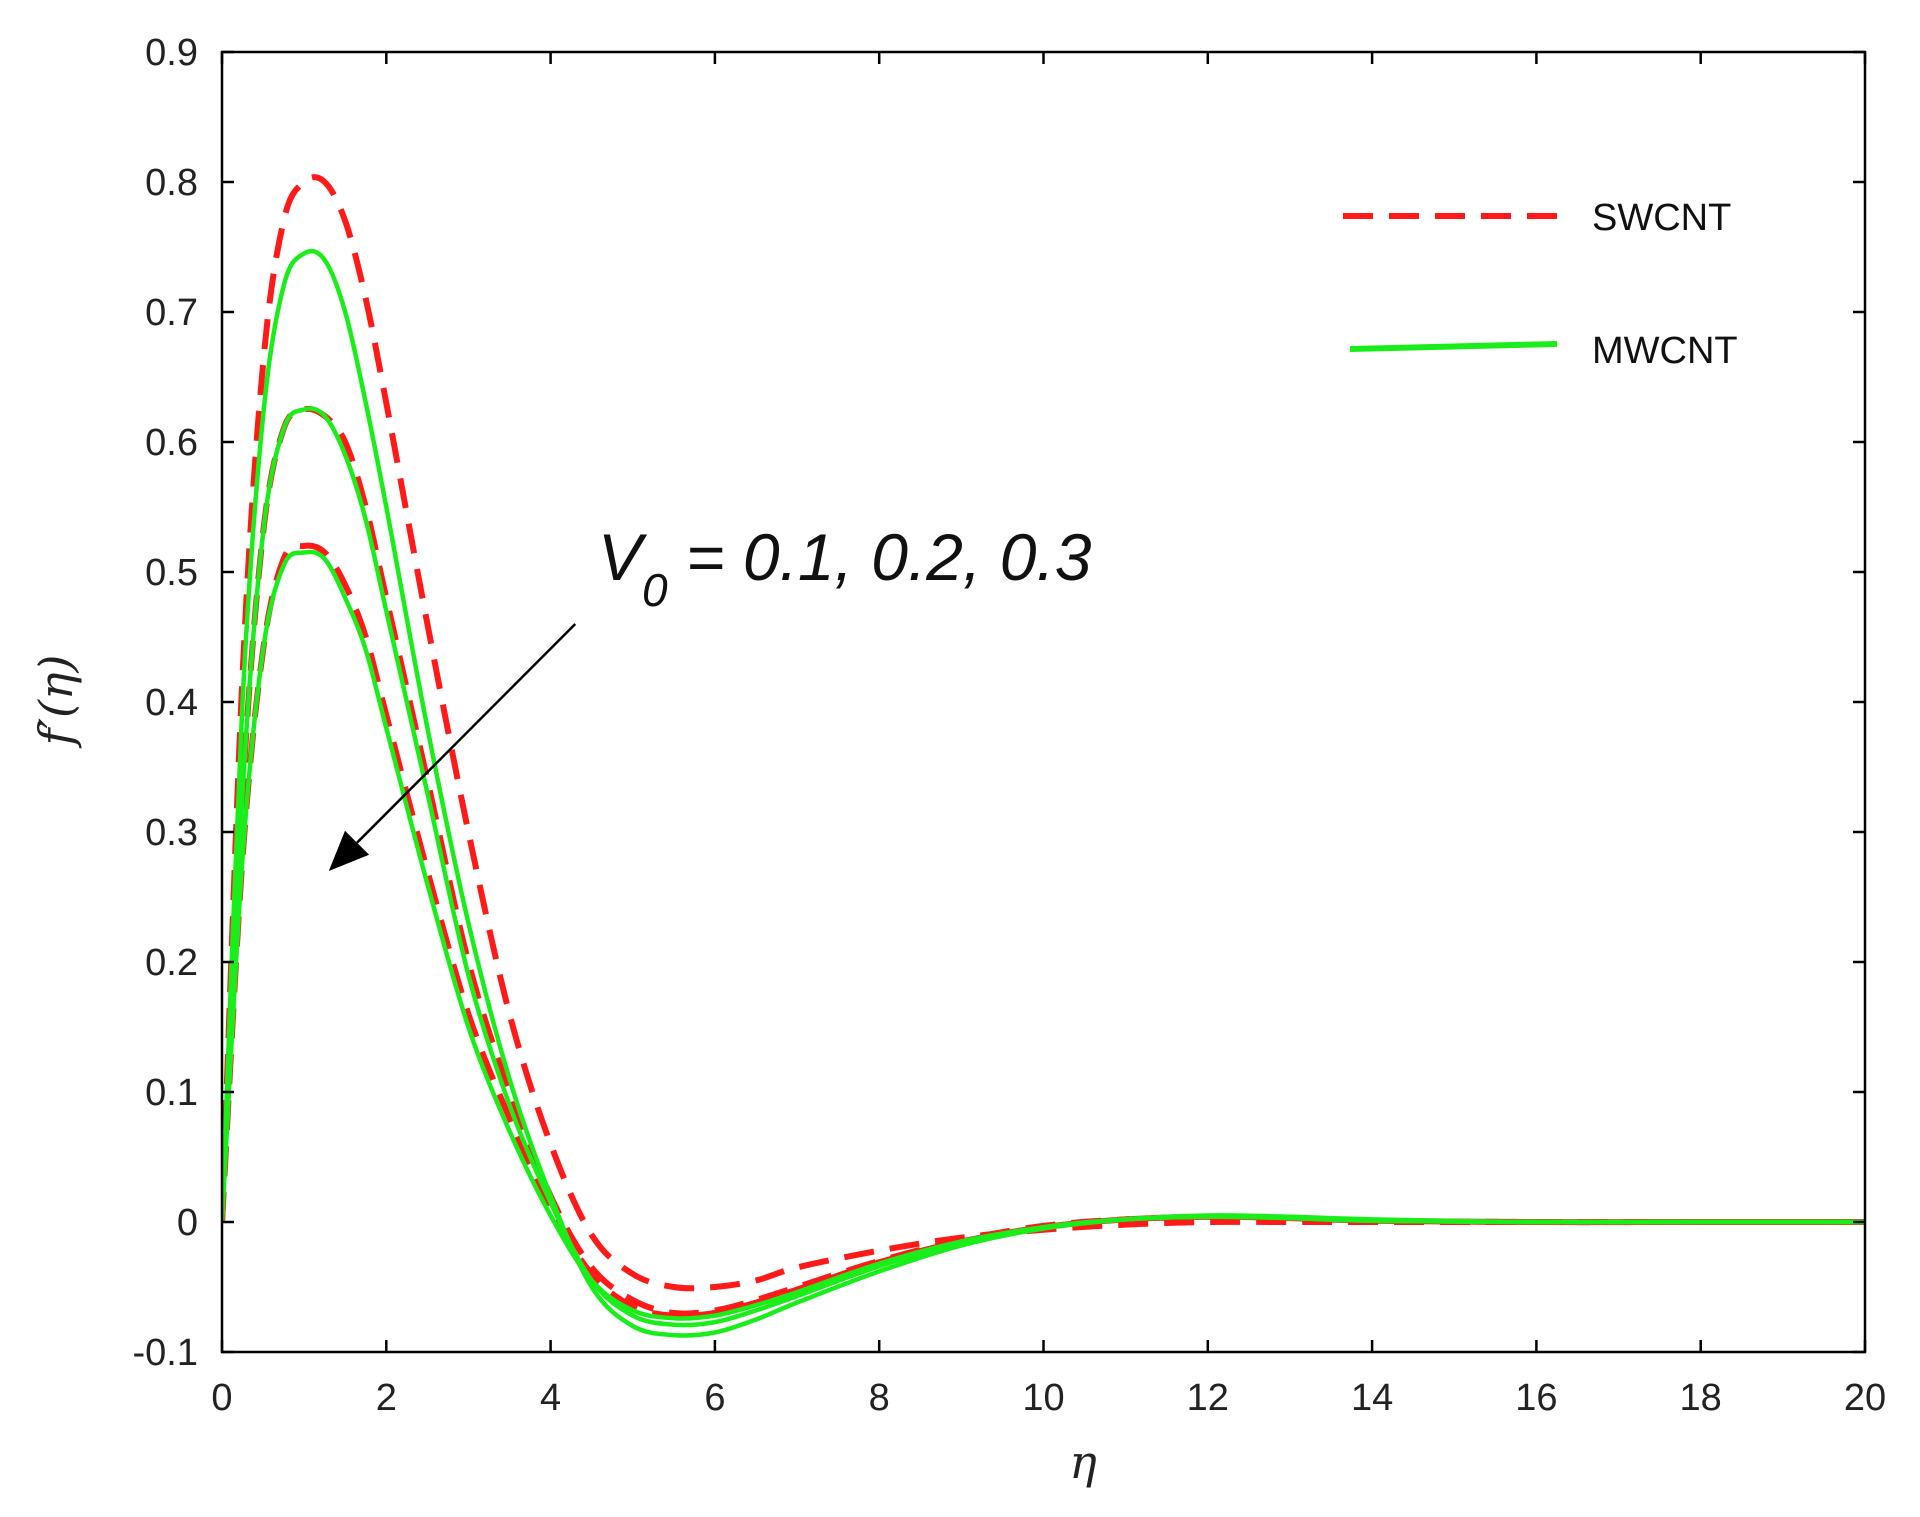 The width and height of the screenshot is (1920, 1517). What do you see at coordinates (171, 833) in the screenshot?
I see `y-tick-label: 0.3` at bounding box center [171, 833].